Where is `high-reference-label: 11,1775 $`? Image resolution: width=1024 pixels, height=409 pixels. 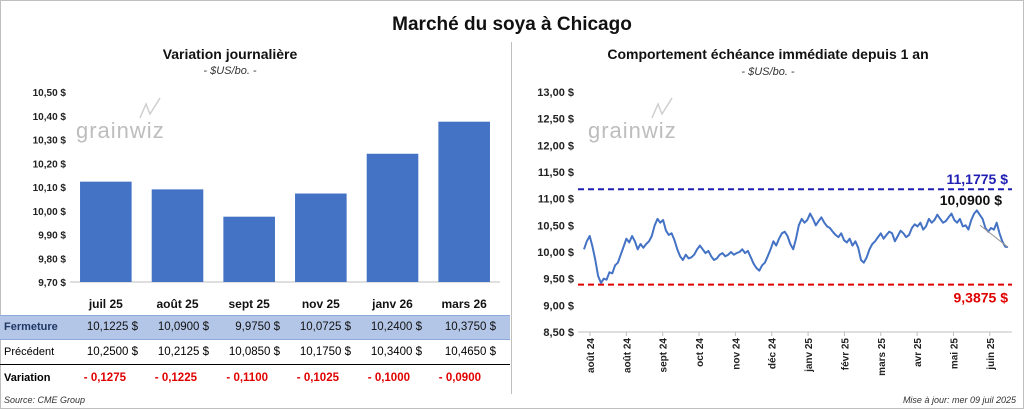
high-reference-label: 11,1775 $ is located at coordinates (977, 179).